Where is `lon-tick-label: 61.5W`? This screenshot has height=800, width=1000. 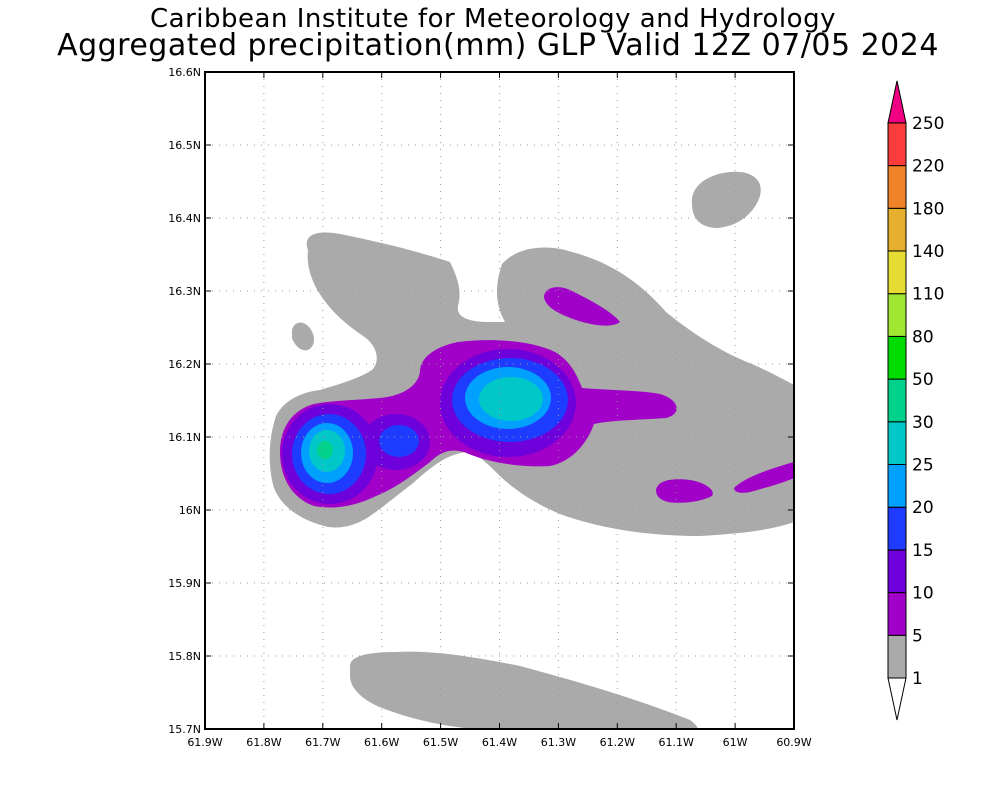
lon-tick-label: 61.5W is located at coordinates (440, 742).